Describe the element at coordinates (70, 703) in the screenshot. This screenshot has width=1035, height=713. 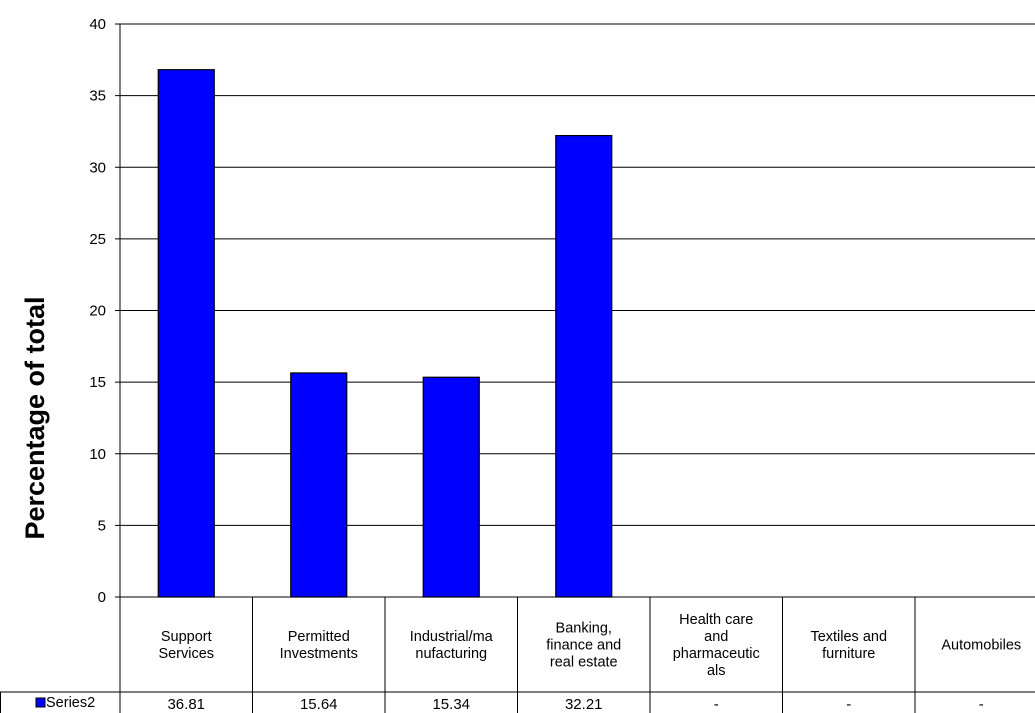
I see `series-name: Series2` at that location.